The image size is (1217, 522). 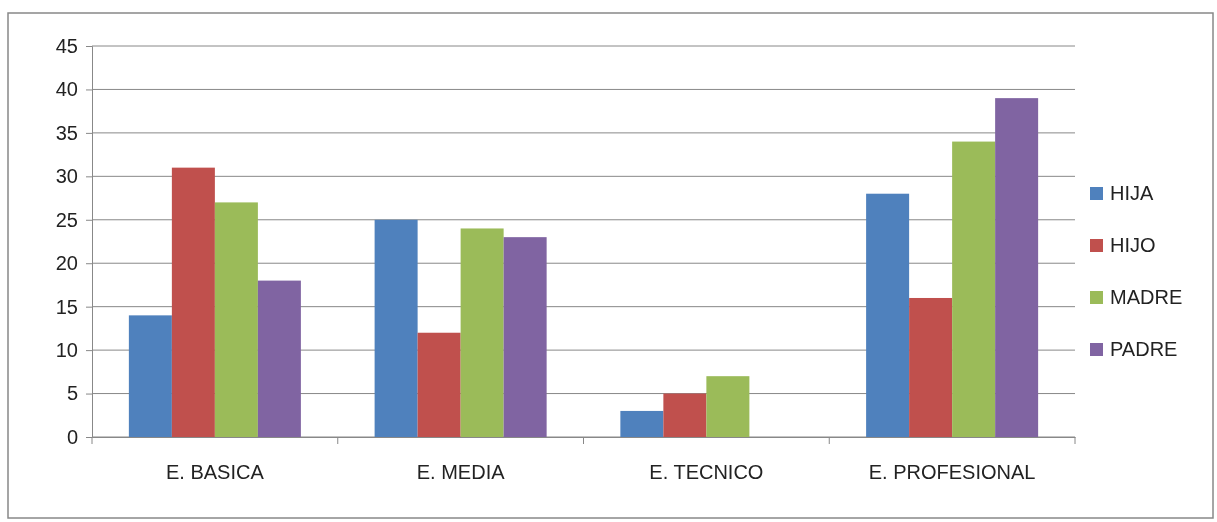 What do you see at coordinates (215, 472) in the screenshot?
I see `x-tick-label: E. BASICA` at bounding box center [215, 472].